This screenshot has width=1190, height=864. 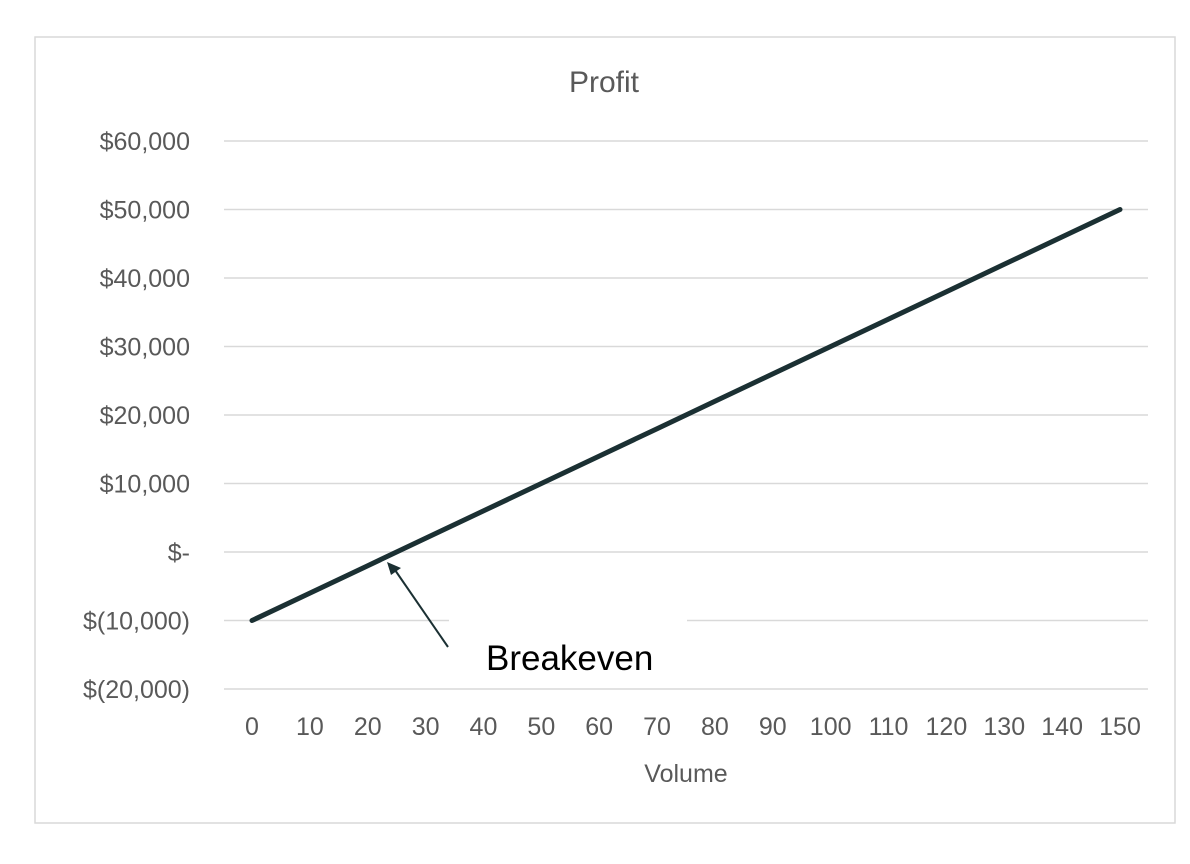 What do you see at coordinates (715, 727) in the screenshot?
I see `x-tick-label: 80` at bounding box center [715, 727].